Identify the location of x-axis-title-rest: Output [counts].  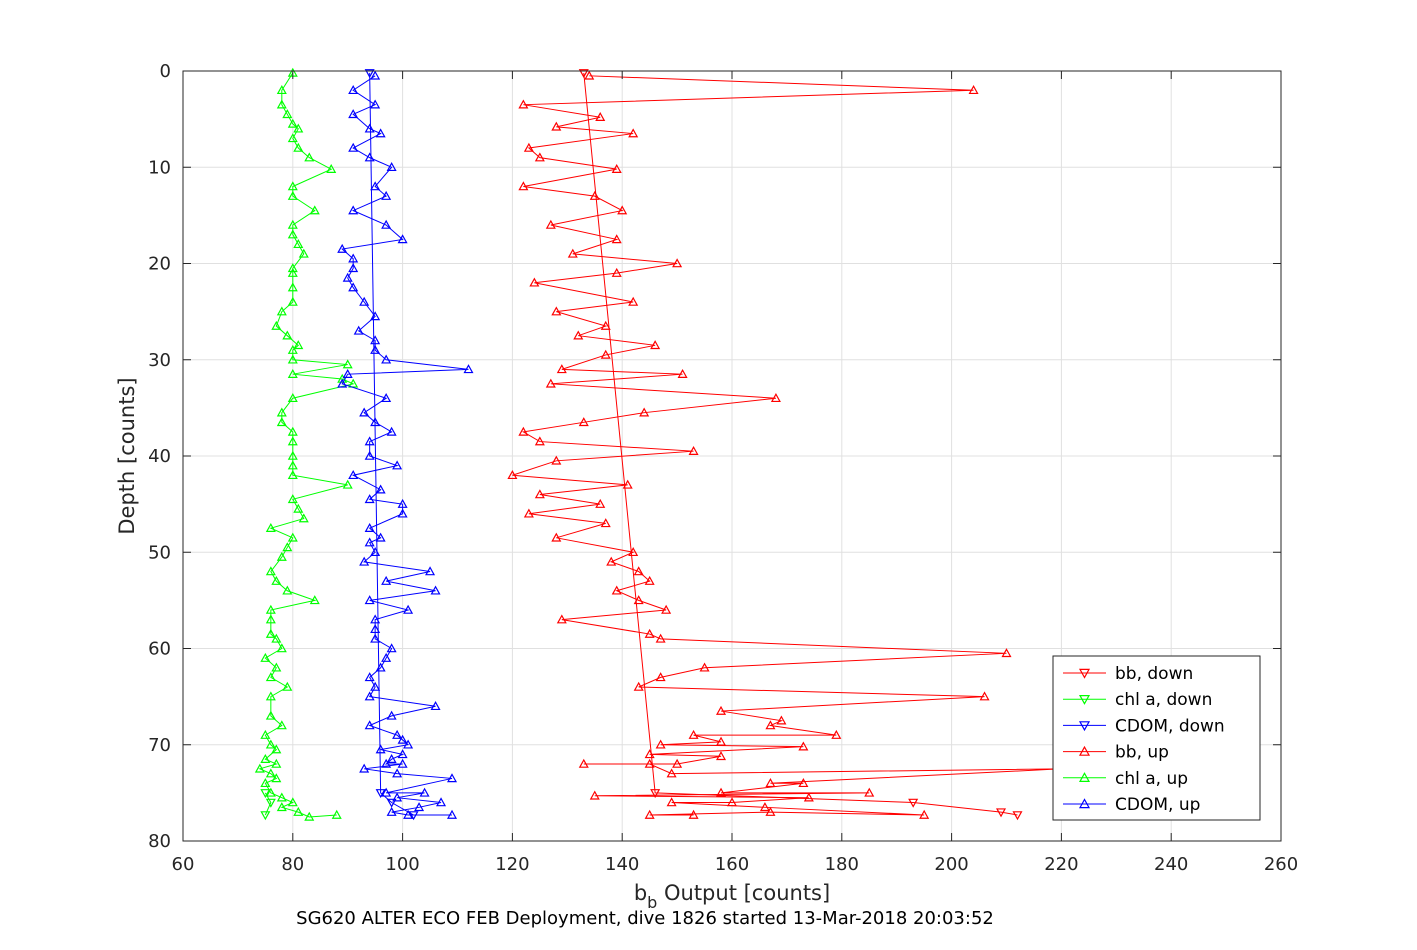
(743, 893).